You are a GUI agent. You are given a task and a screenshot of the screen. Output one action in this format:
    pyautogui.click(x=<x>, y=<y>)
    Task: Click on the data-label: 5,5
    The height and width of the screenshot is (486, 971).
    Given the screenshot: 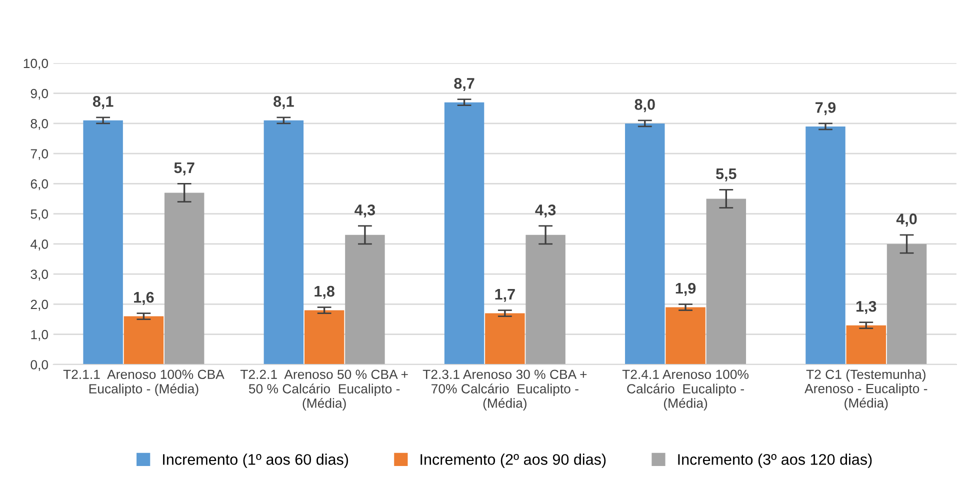 What is the action you would take?
    pyautogui.click(x=726, y=175)
    